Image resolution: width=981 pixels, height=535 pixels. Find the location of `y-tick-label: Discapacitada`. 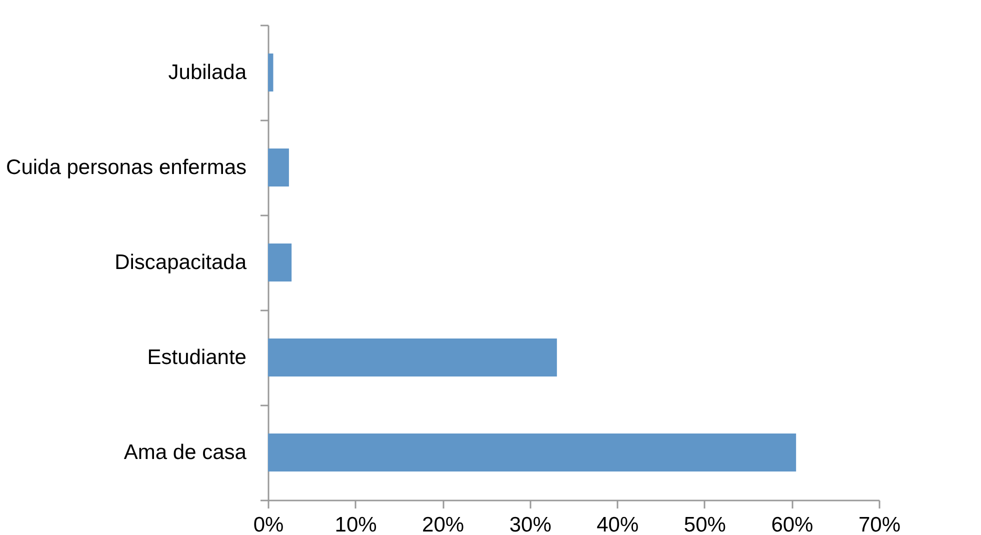

y-tick-label: Discapacitada is located at coordinates (180, 262).